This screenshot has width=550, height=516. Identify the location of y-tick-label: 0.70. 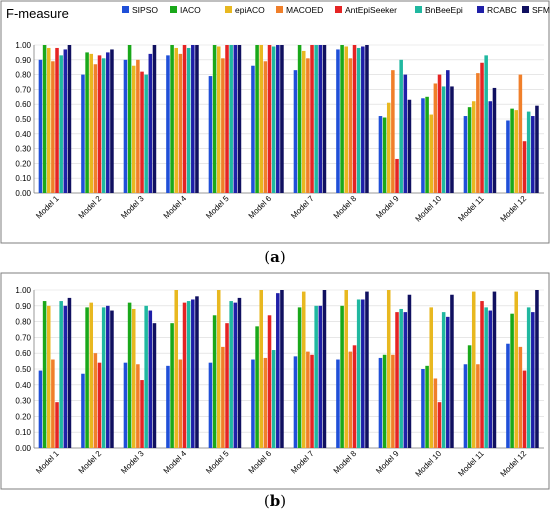
(23, 89).